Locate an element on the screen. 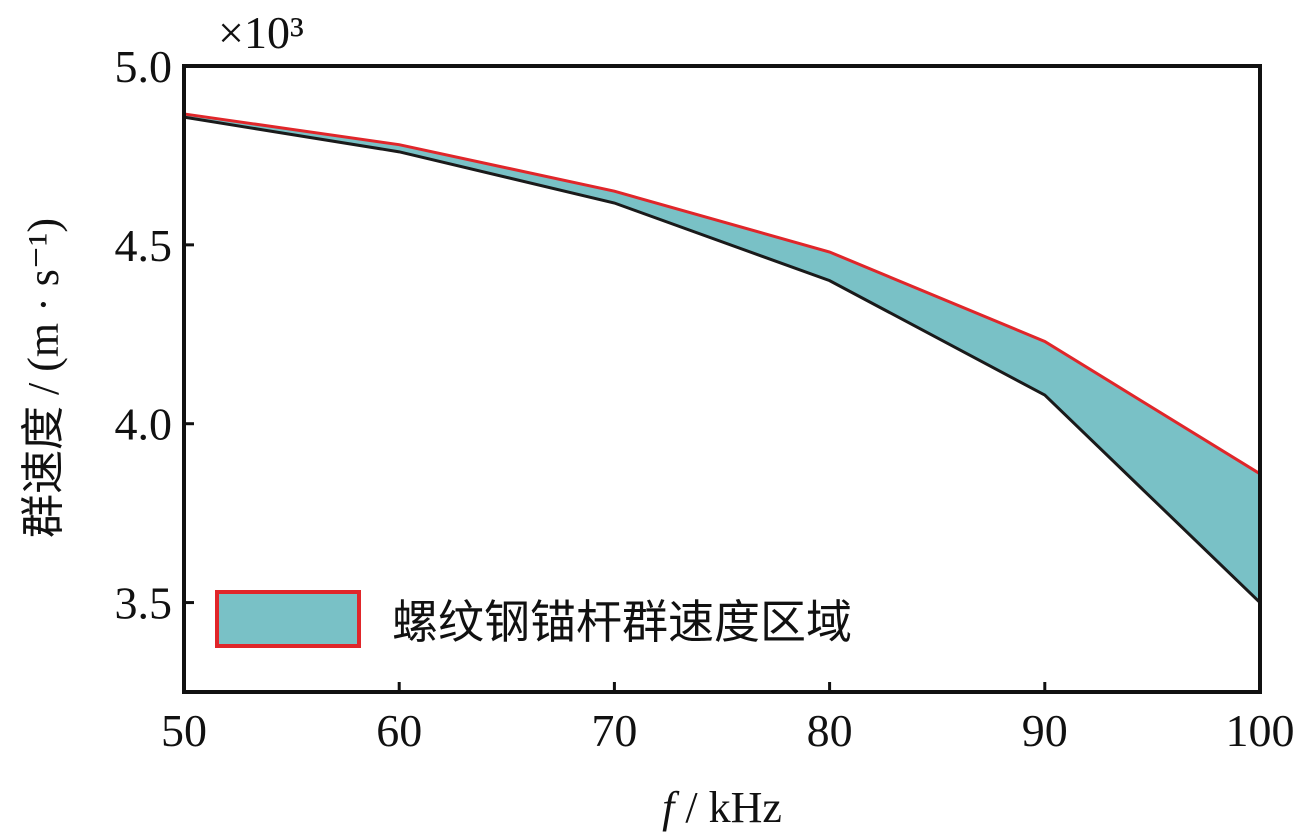 This screenshot has width=1311, height=837. x-tick-label: 80 is located at coordinates (830, 730).